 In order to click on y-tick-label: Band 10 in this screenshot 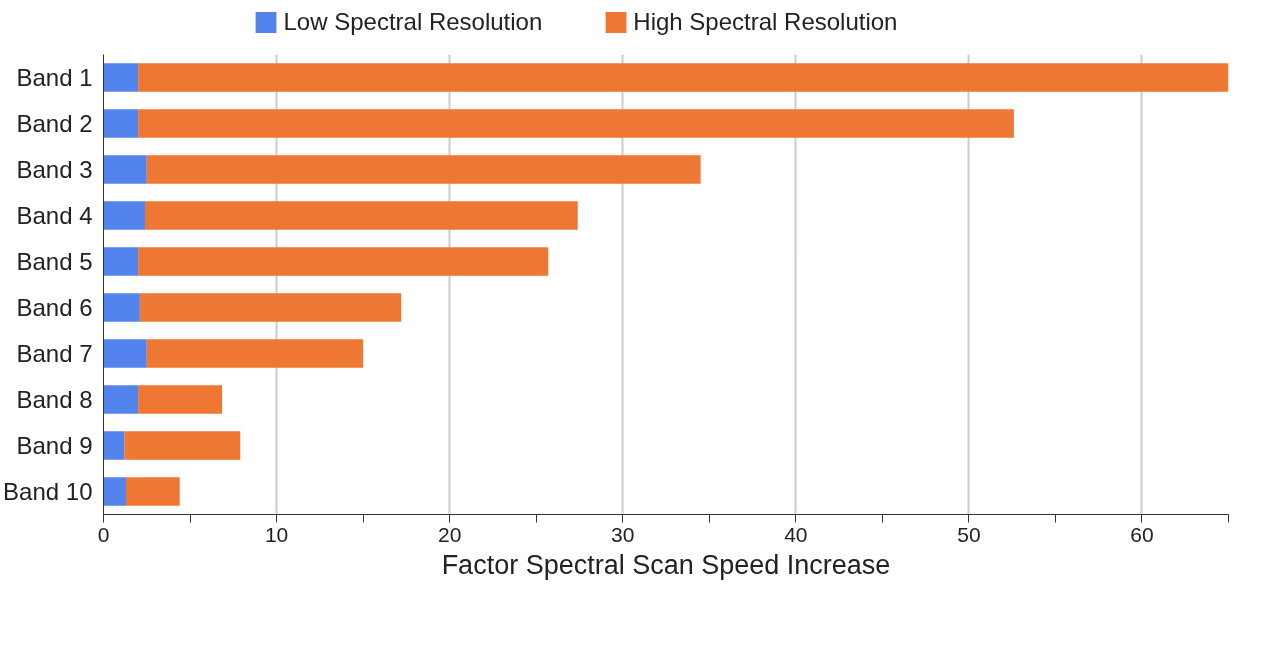, I will do `click(48, 491)`.